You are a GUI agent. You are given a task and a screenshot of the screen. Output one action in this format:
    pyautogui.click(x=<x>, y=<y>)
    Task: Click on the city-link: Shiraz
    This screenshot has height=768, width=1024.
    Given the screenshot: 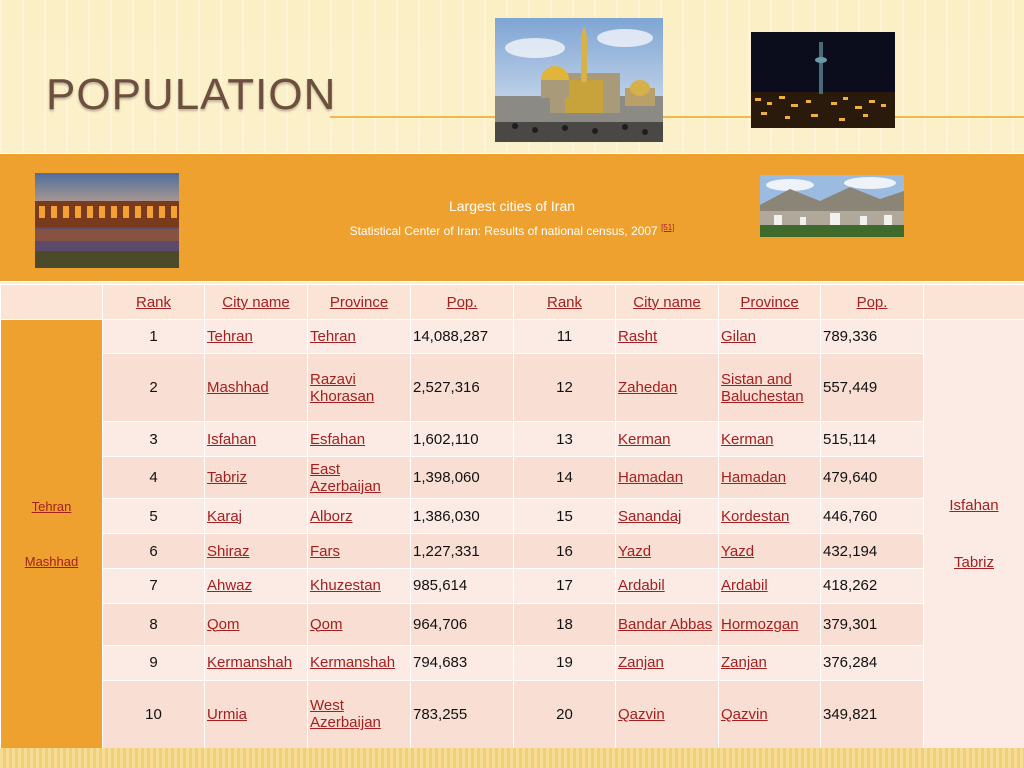 What is the action you would take?
    pyautogui.click(x=228, y=551)
    